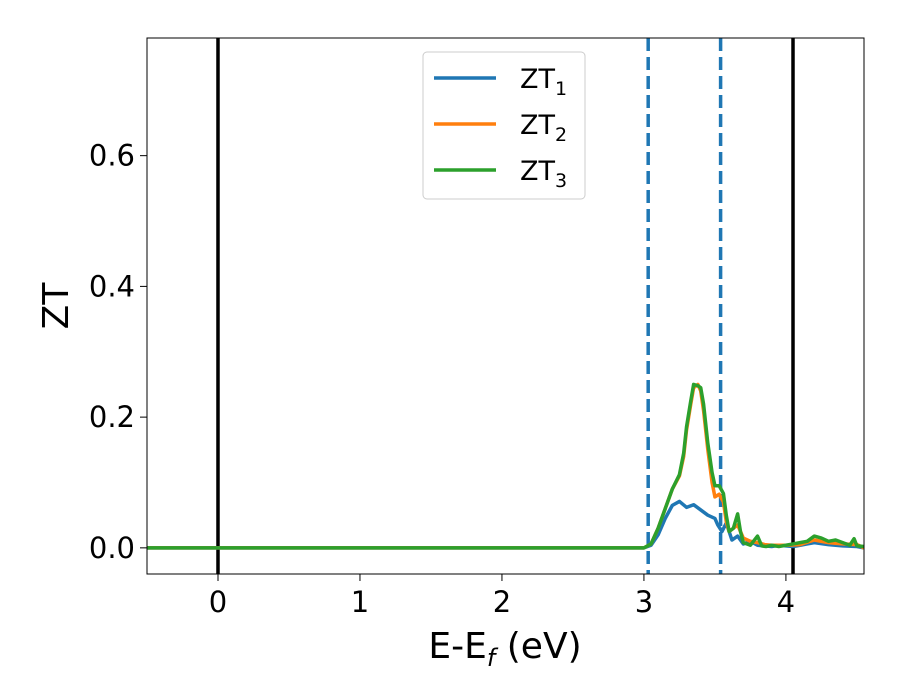 The image size is (900, 700). I want to click on legend-box, so click(504, 125).